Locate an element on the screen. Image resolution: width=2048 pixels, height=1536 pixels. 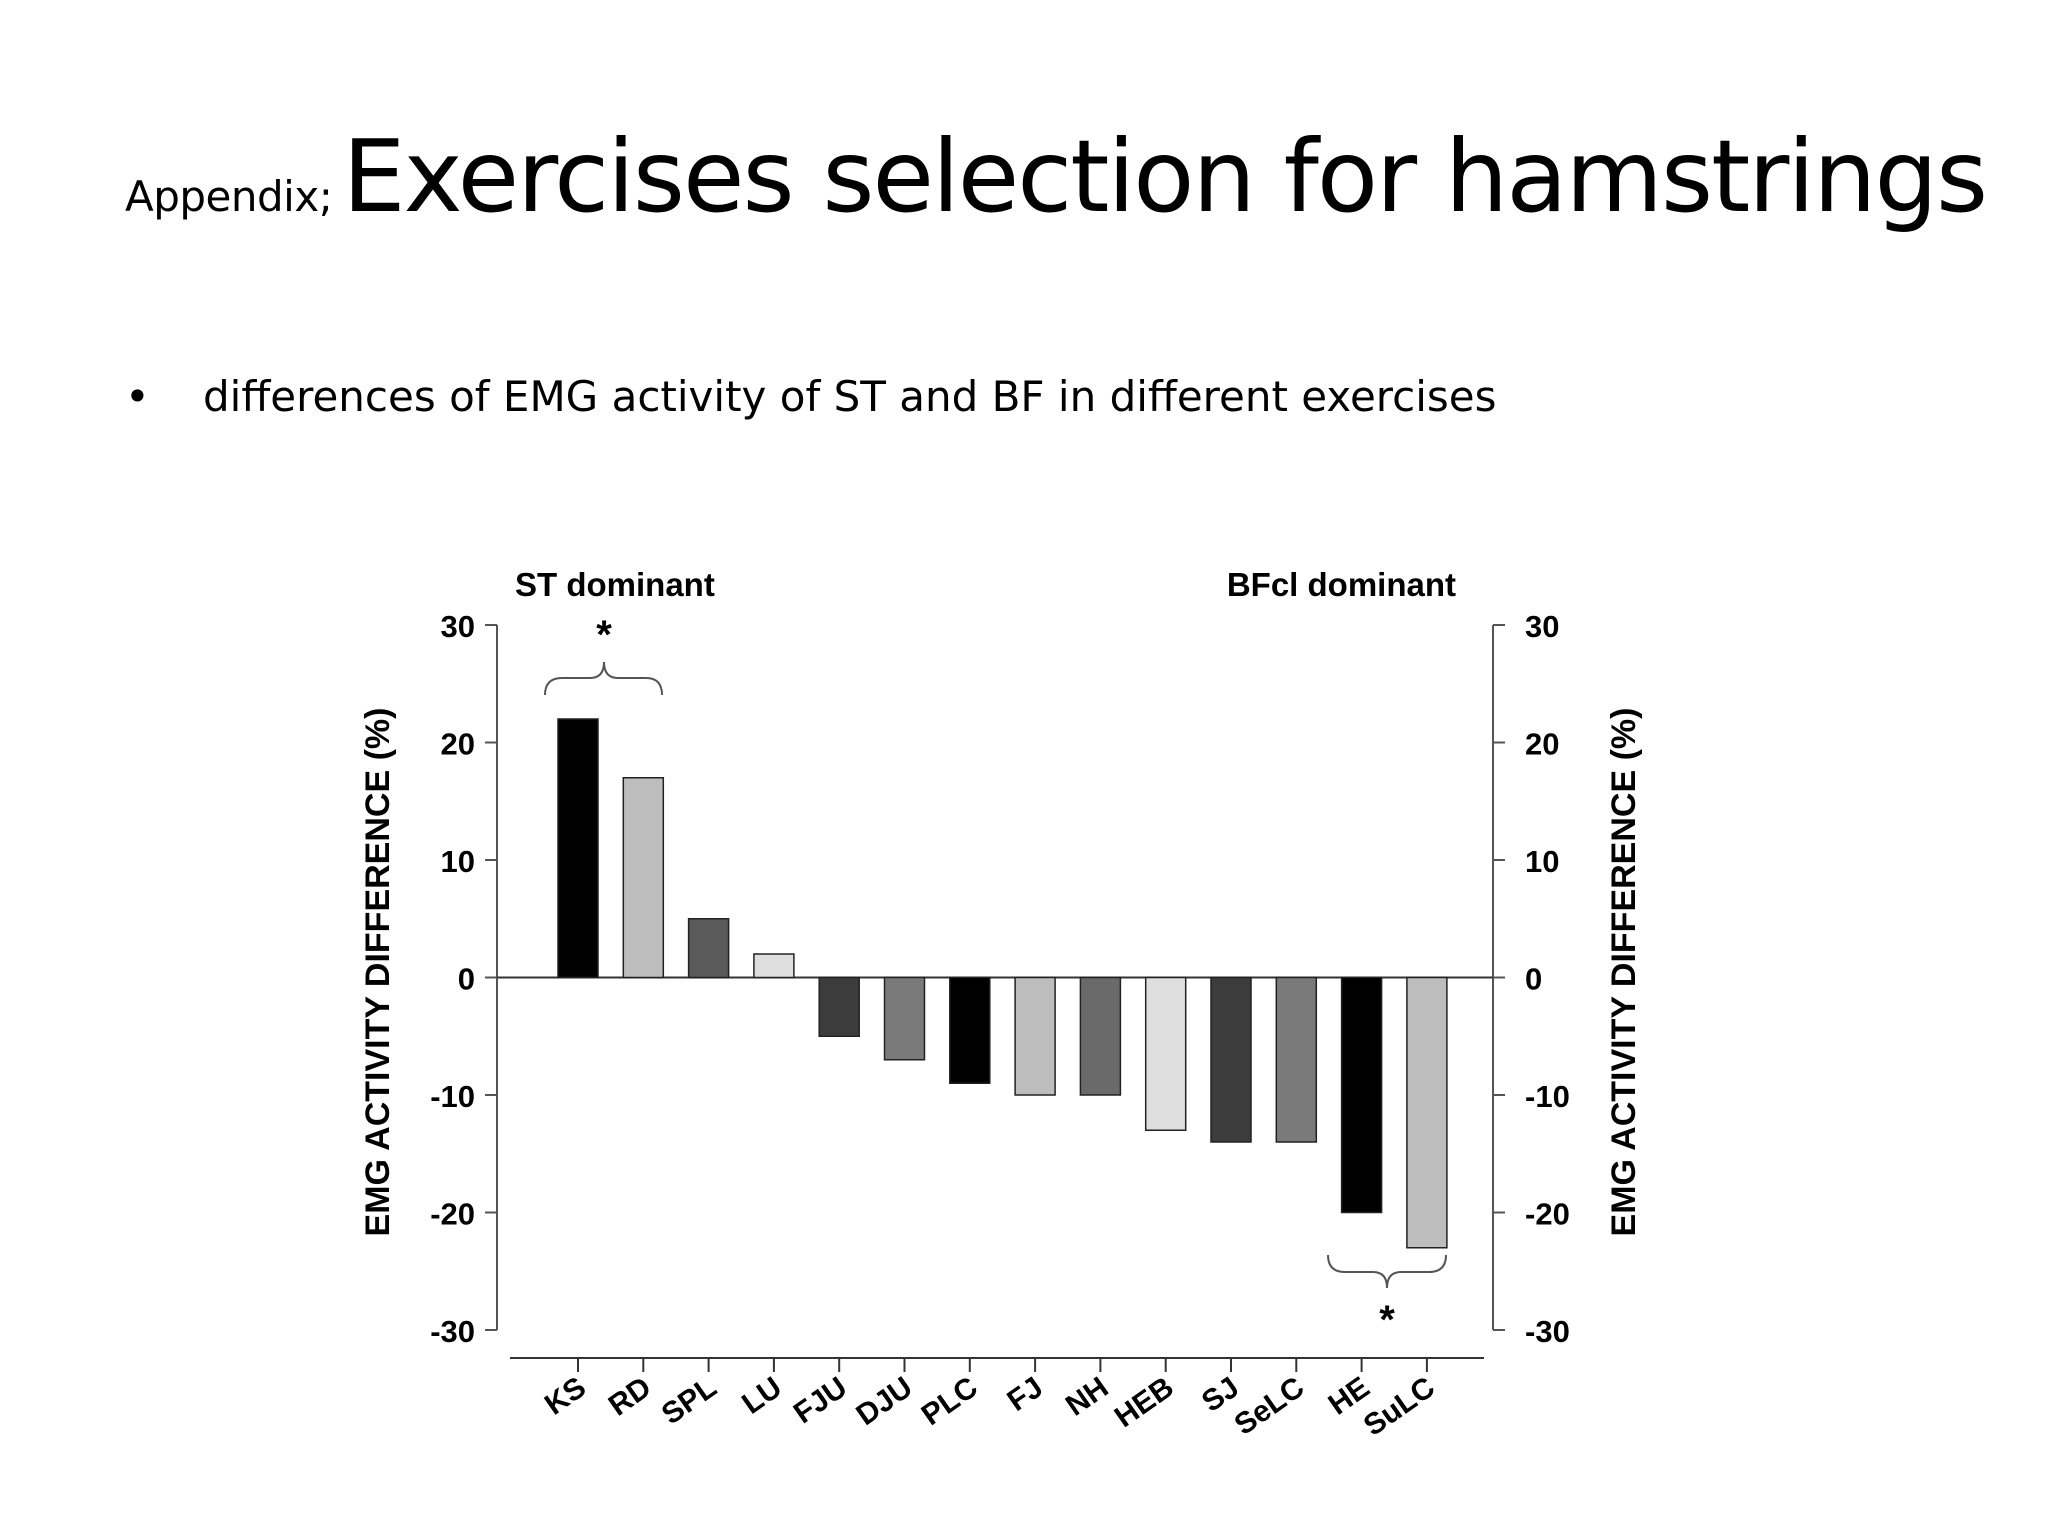
category-label-lu: LU is located at coordinates (762, 1396).